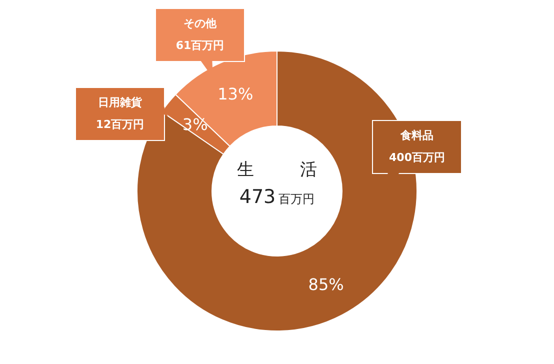  I want to click on text: 61百万円, so click(200, 46).